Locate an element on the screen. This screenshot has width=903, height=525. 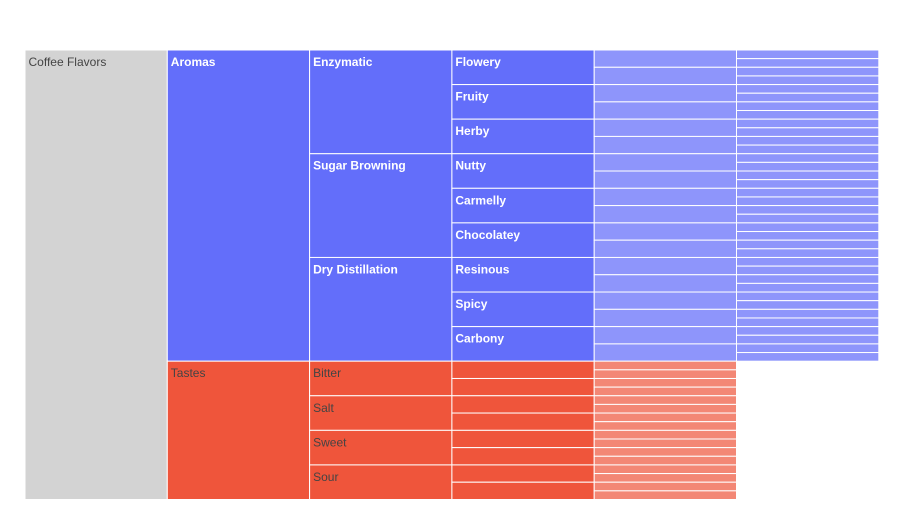
icicle-cell-fruity is located at coordinates (523, 102).